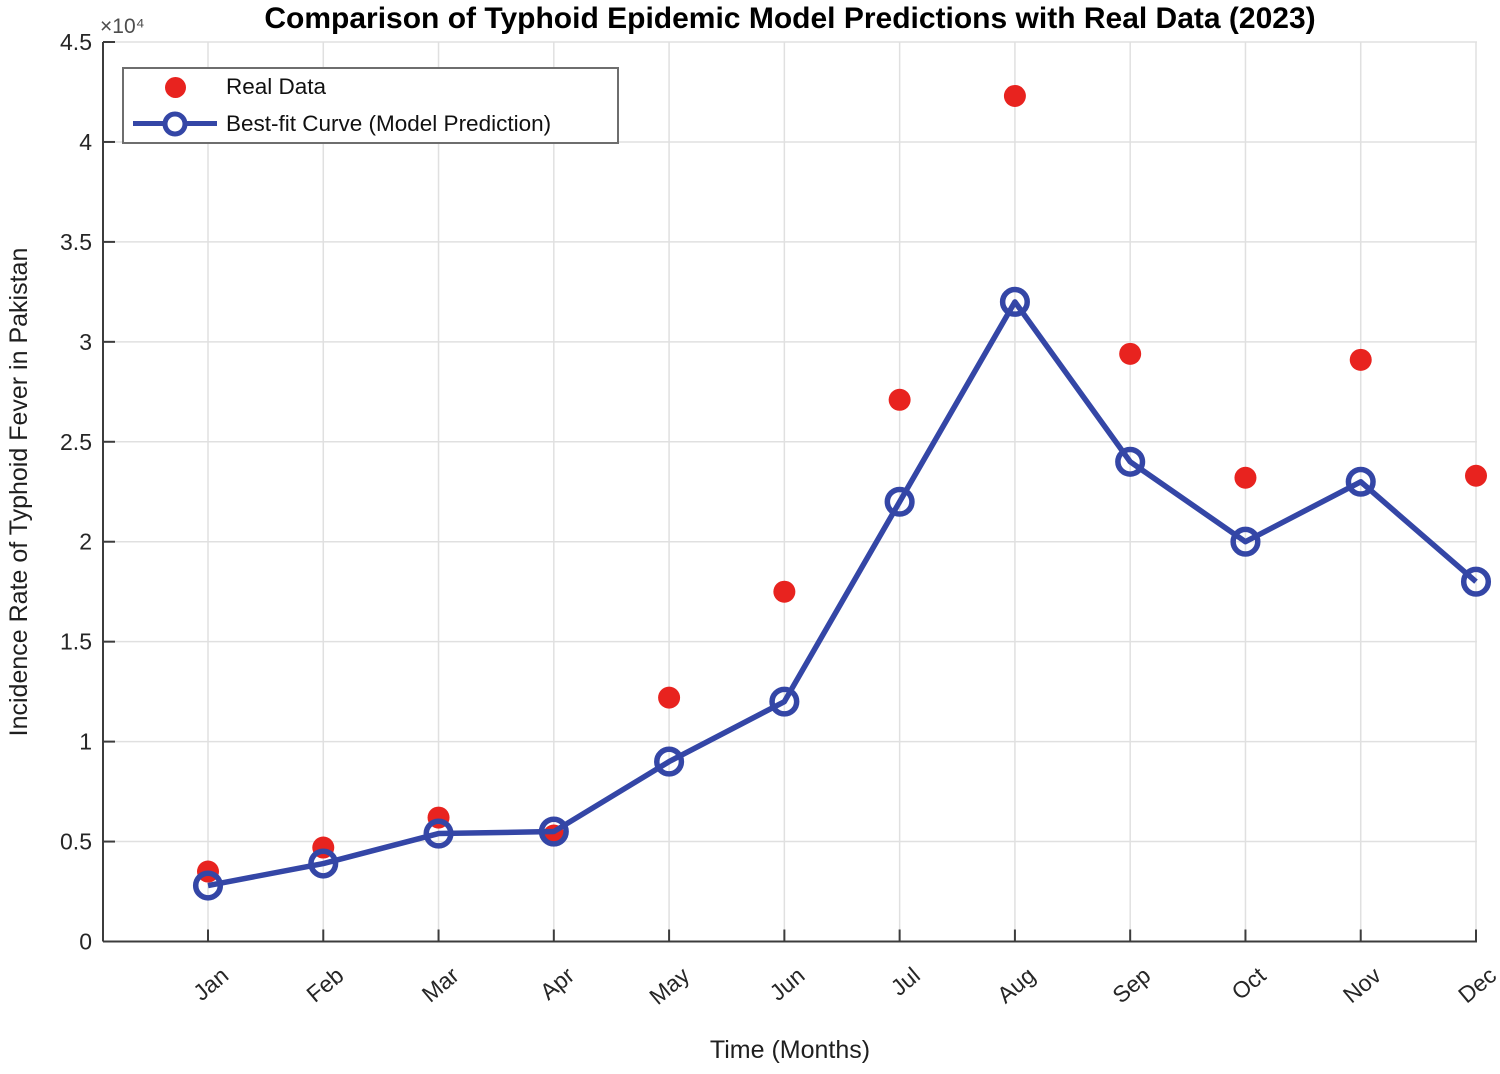 This screenshot has height=1074, width=1500. I want to click on legend-swatch-real-data, so click(175, 87).